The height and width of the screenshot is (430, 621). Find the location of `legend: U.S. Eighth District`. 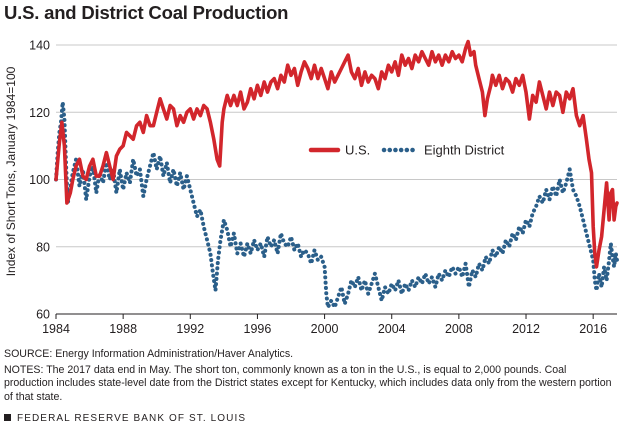

legend: U.S. Eighth District is located at coordinates (406, 150).